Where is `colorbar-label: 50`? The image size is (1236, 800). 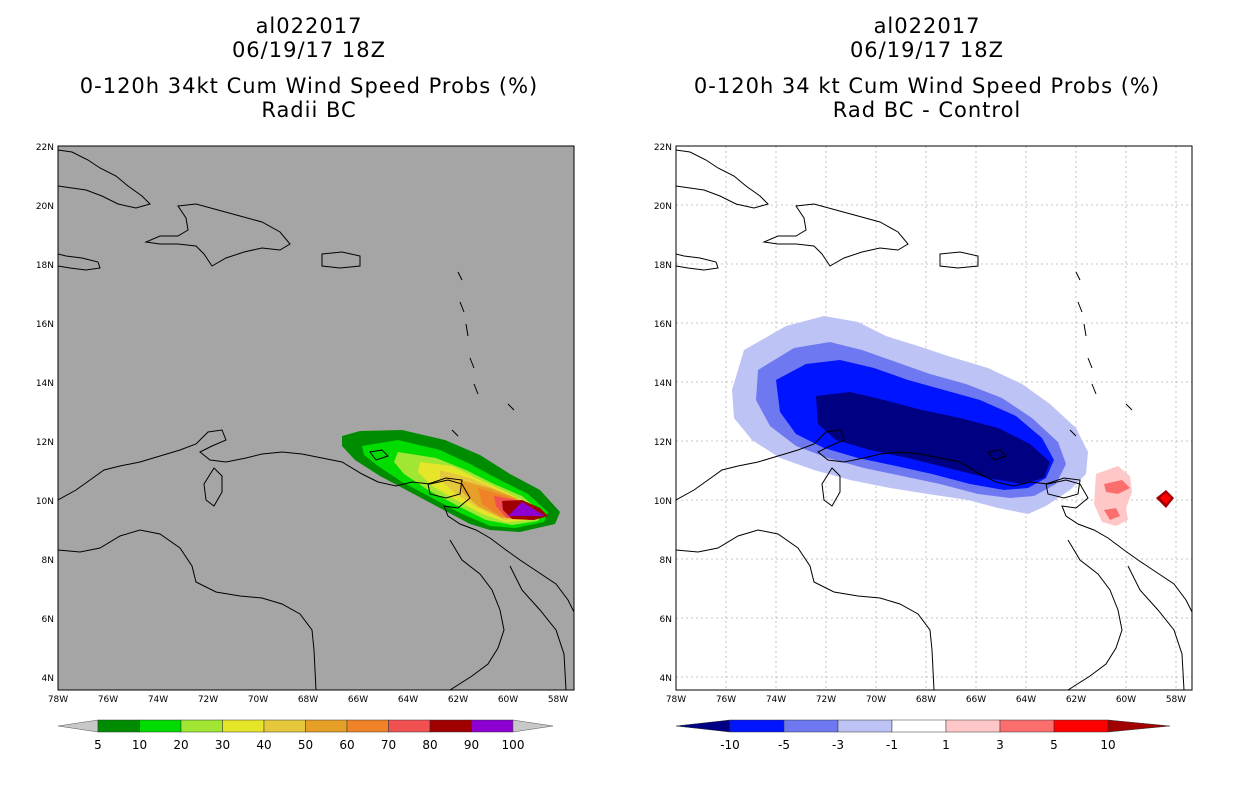
colorbar-label: 50 is located at coordinates (305, 745).